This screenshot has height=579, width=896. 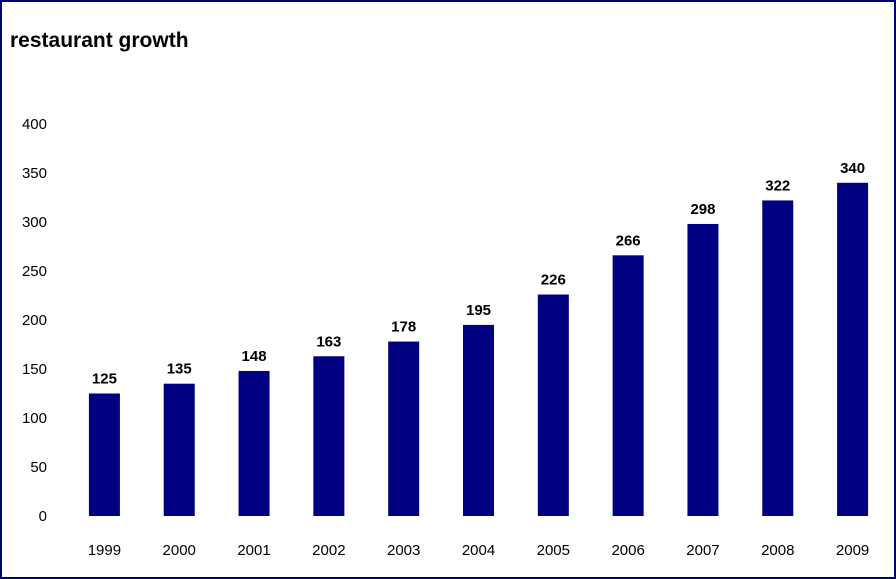 What do you see at coordinates (179, 550) in the screenshot?
I see `x-tick-label: 2000` at bounding box center [179, 550].